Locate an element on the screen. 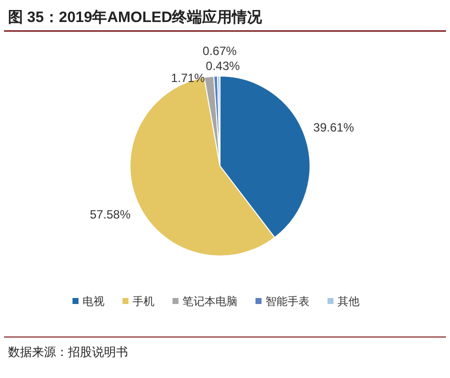  legend-label: 智能手表 is located at coordinates (288, 301).